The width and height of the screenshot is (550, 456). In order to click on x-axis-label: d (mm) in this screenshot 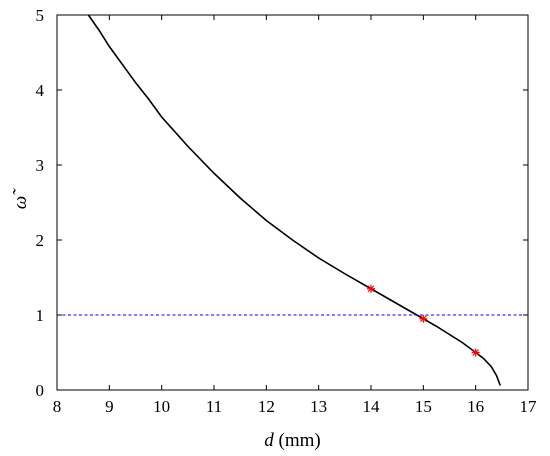, I will do `click(292, 440)`.